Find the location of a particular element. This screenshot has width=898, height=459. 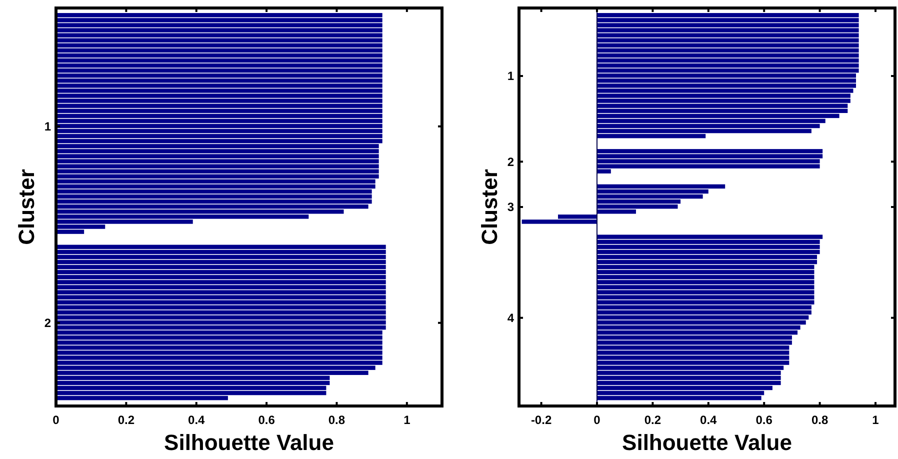

y-tick-label: 4 is located at coordinates (510, 318).